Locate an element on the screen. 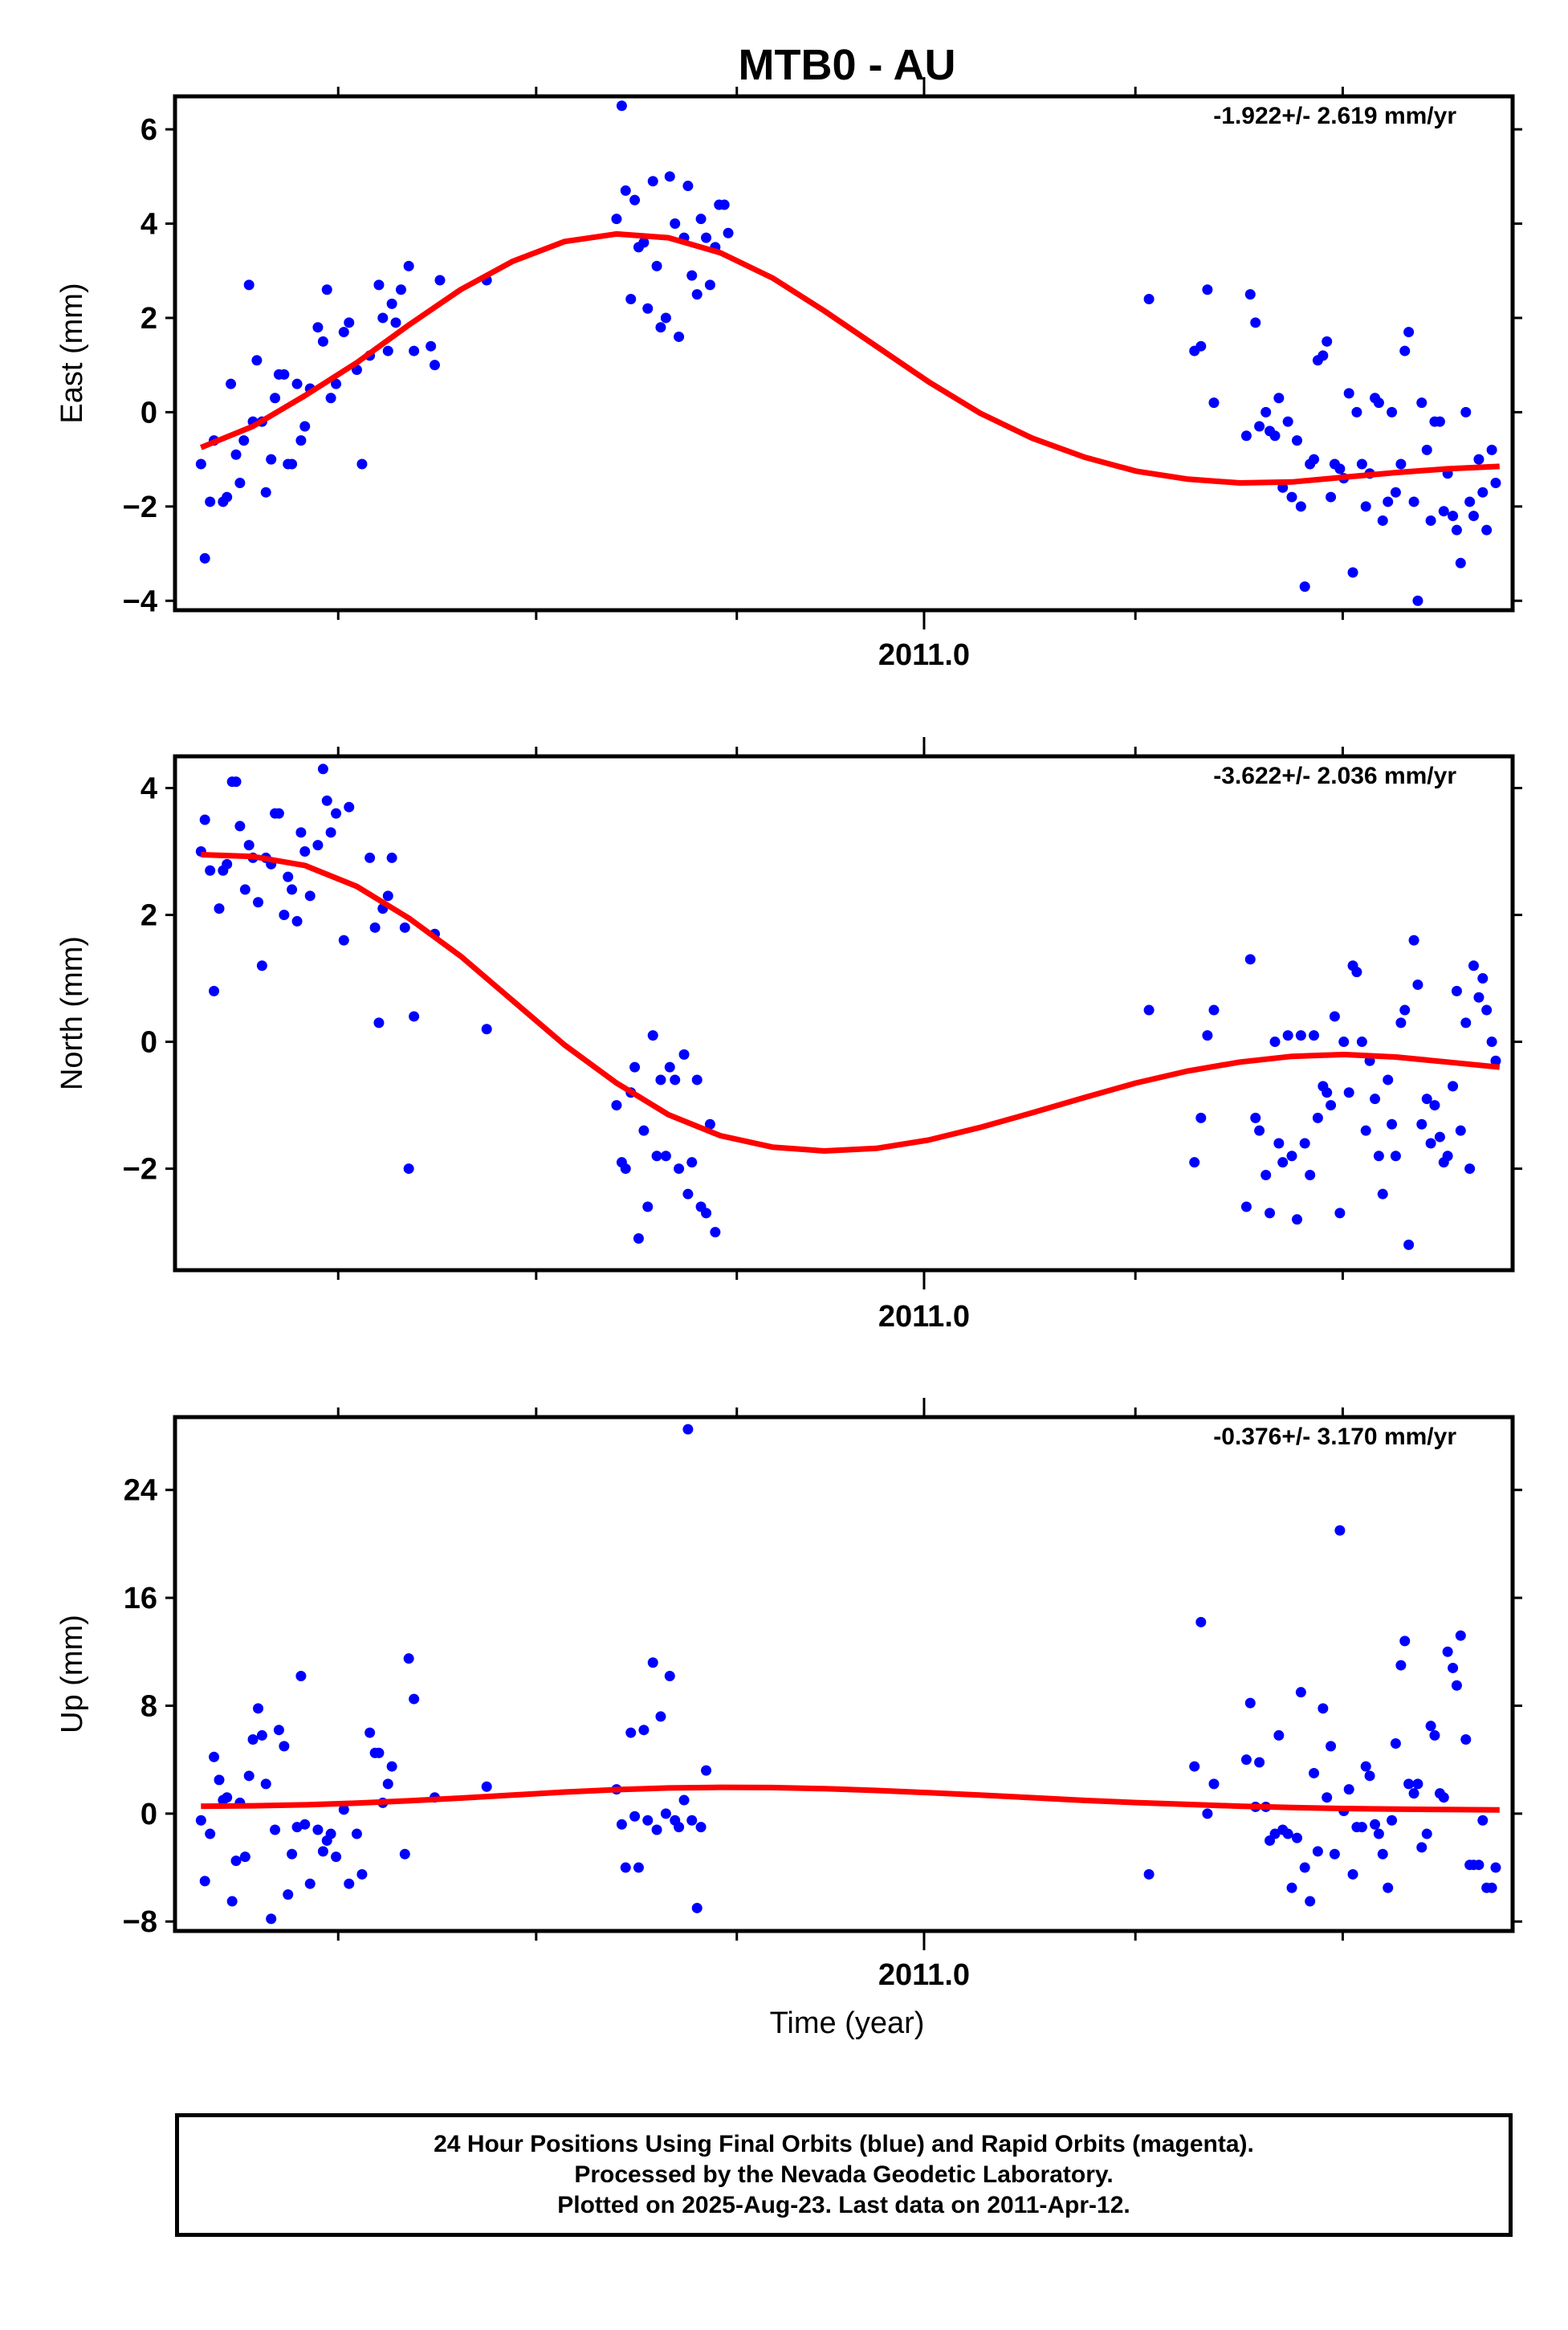 This screenshot has width=1568, height=2330. y-tick-label: 6 is located at coordinates (149, 130).